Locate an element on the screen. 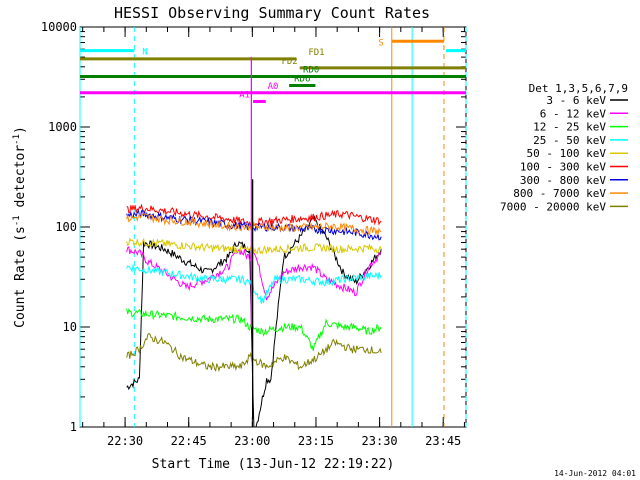  x-tick-label: 23:30 is located at coordinates (380, 441).